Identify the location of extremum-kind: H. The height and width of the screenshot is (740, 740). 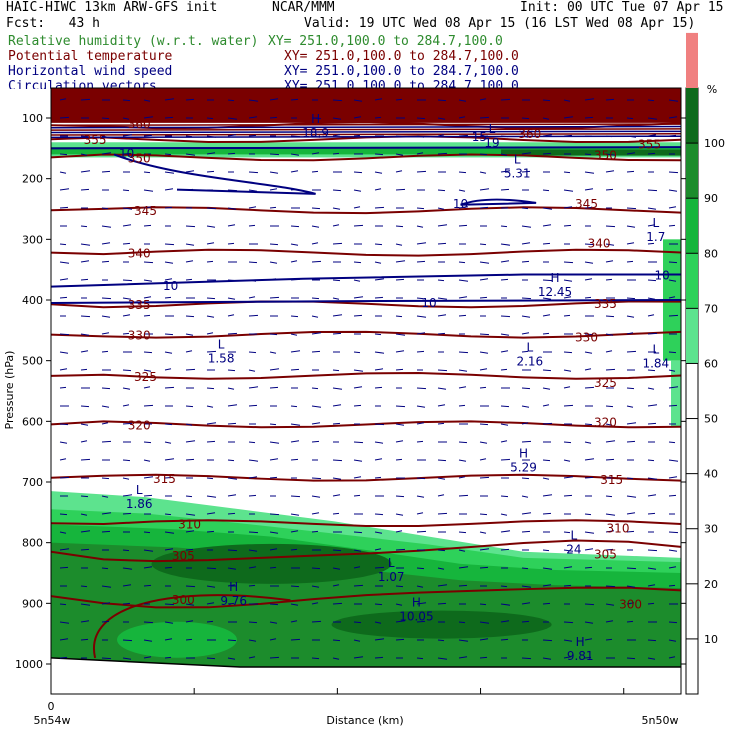
(580, 642).